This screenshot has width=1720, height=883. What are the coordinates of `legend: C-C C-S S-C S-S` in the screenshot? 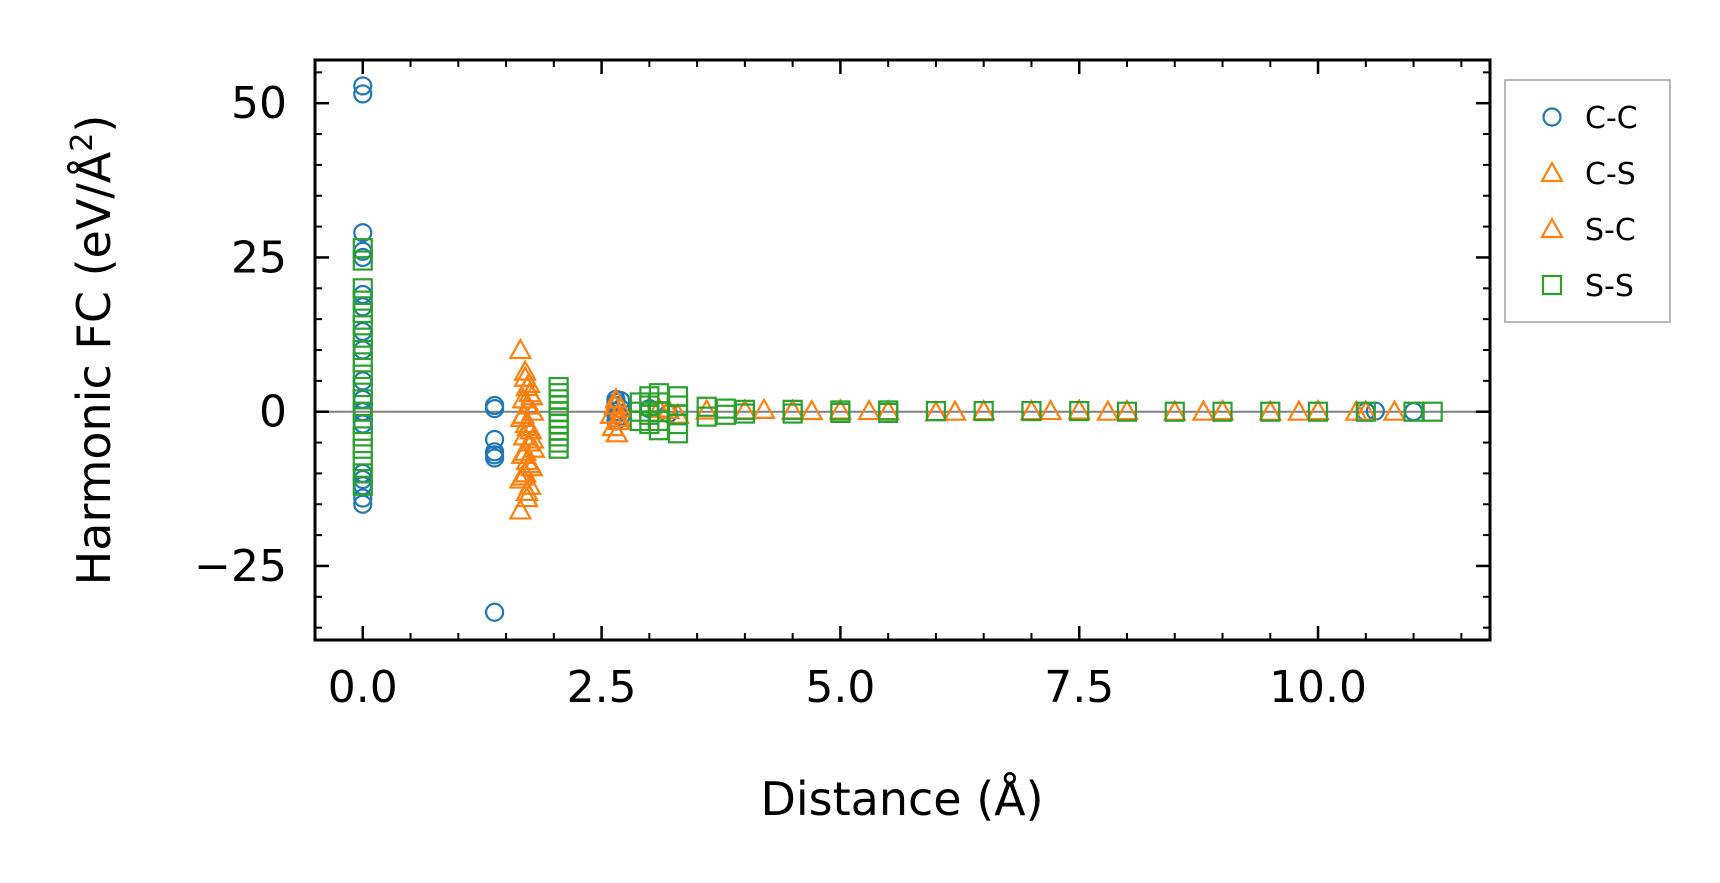 It's located at (1587, 201).